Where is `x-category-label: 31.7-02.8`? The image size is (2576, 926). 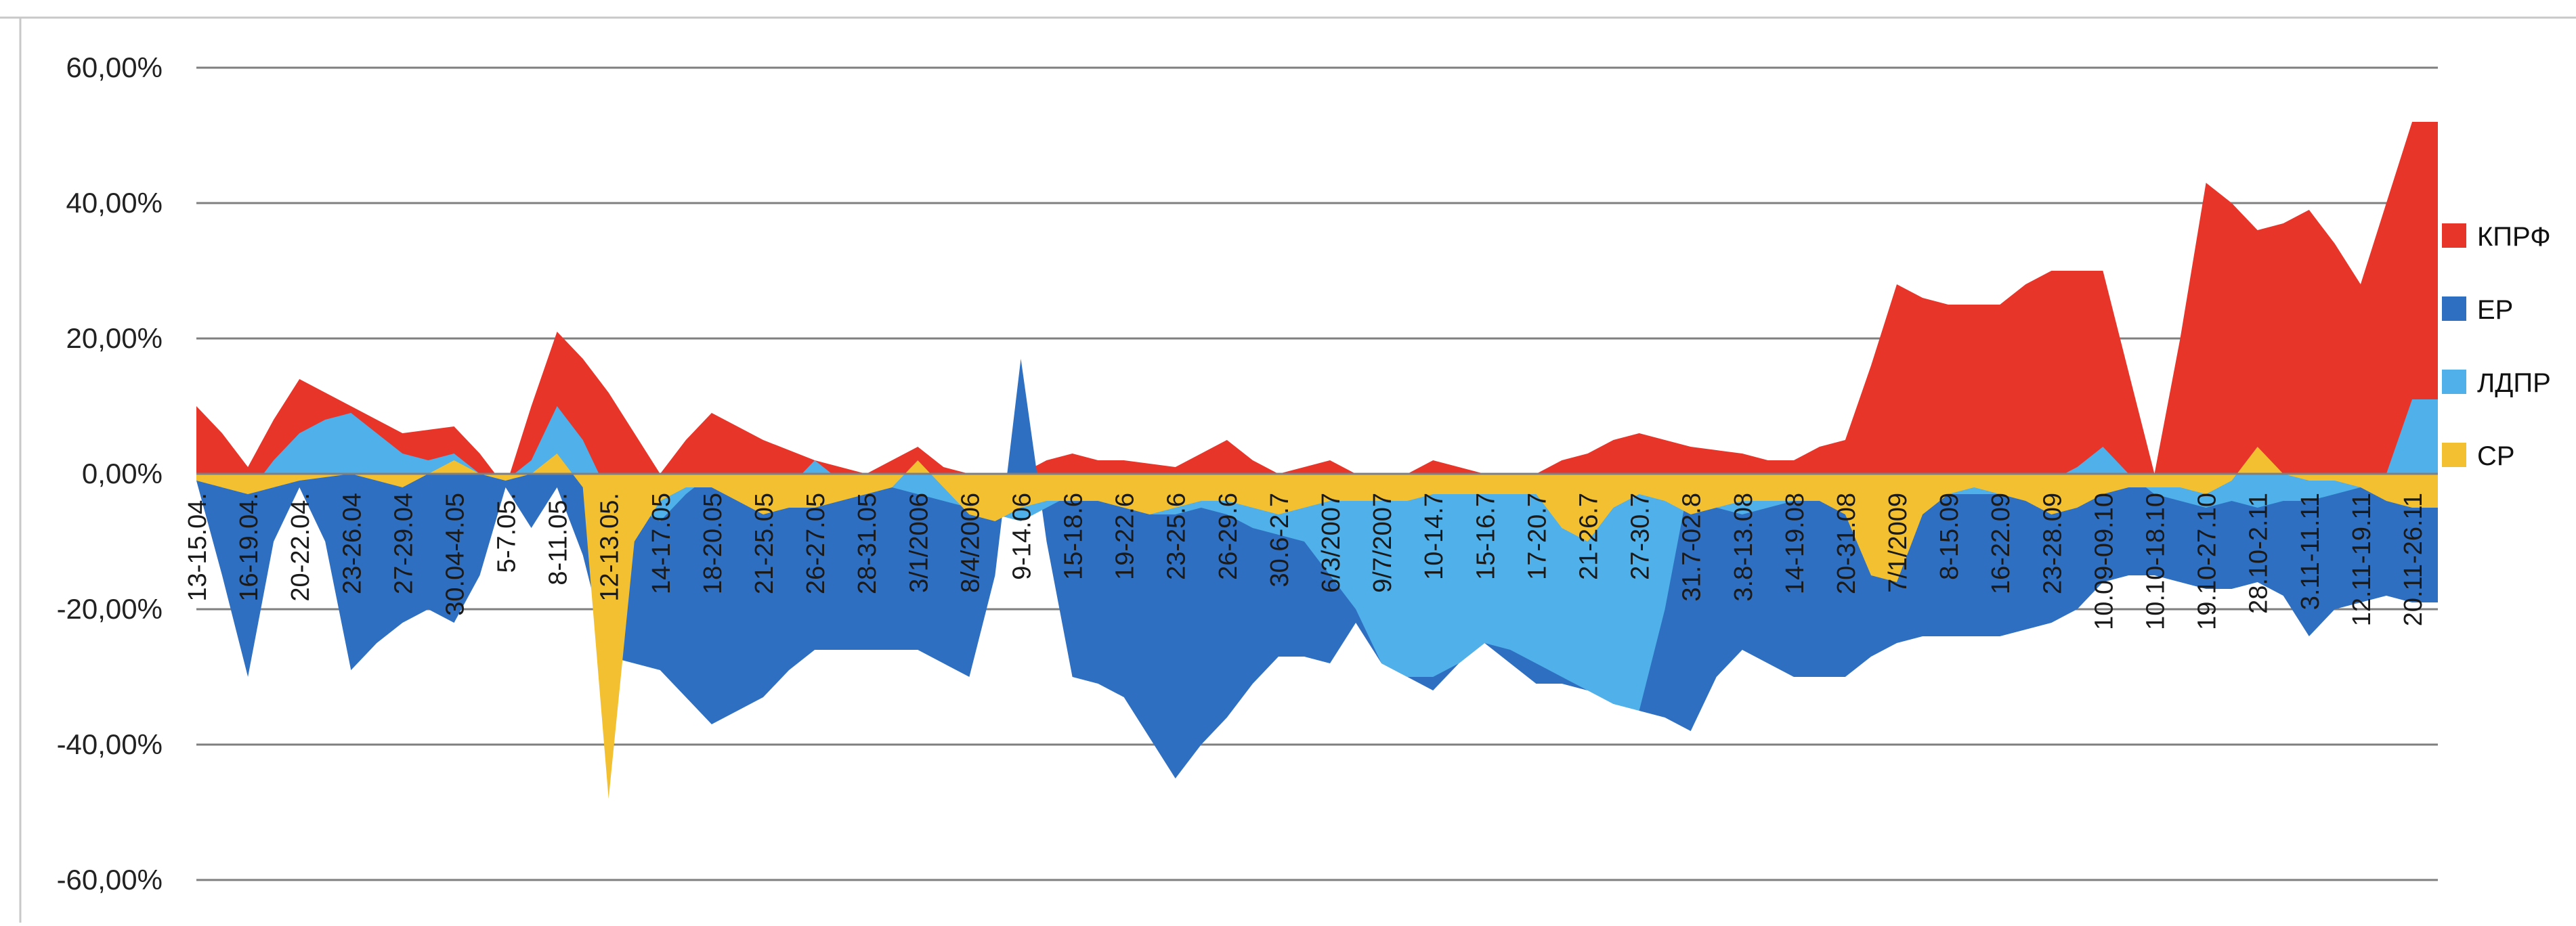
x-category-label: 31.7-02.8 is located at coordinates (1692, 548).